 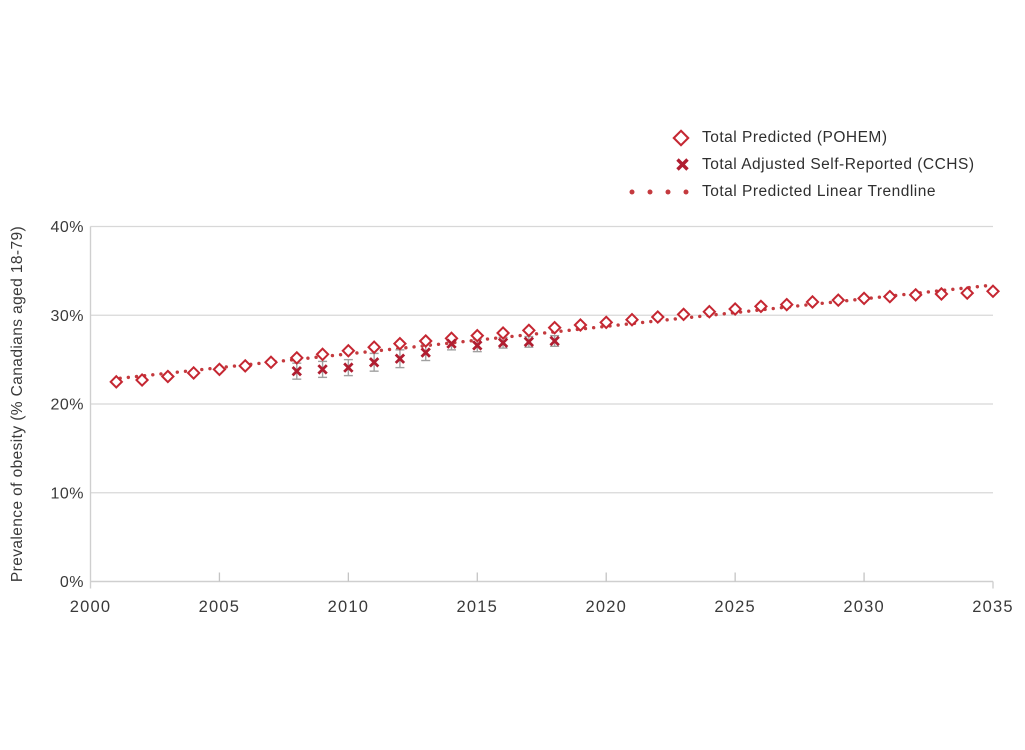 I want to click on dotted-line-icon, so click(x=659, y=191).